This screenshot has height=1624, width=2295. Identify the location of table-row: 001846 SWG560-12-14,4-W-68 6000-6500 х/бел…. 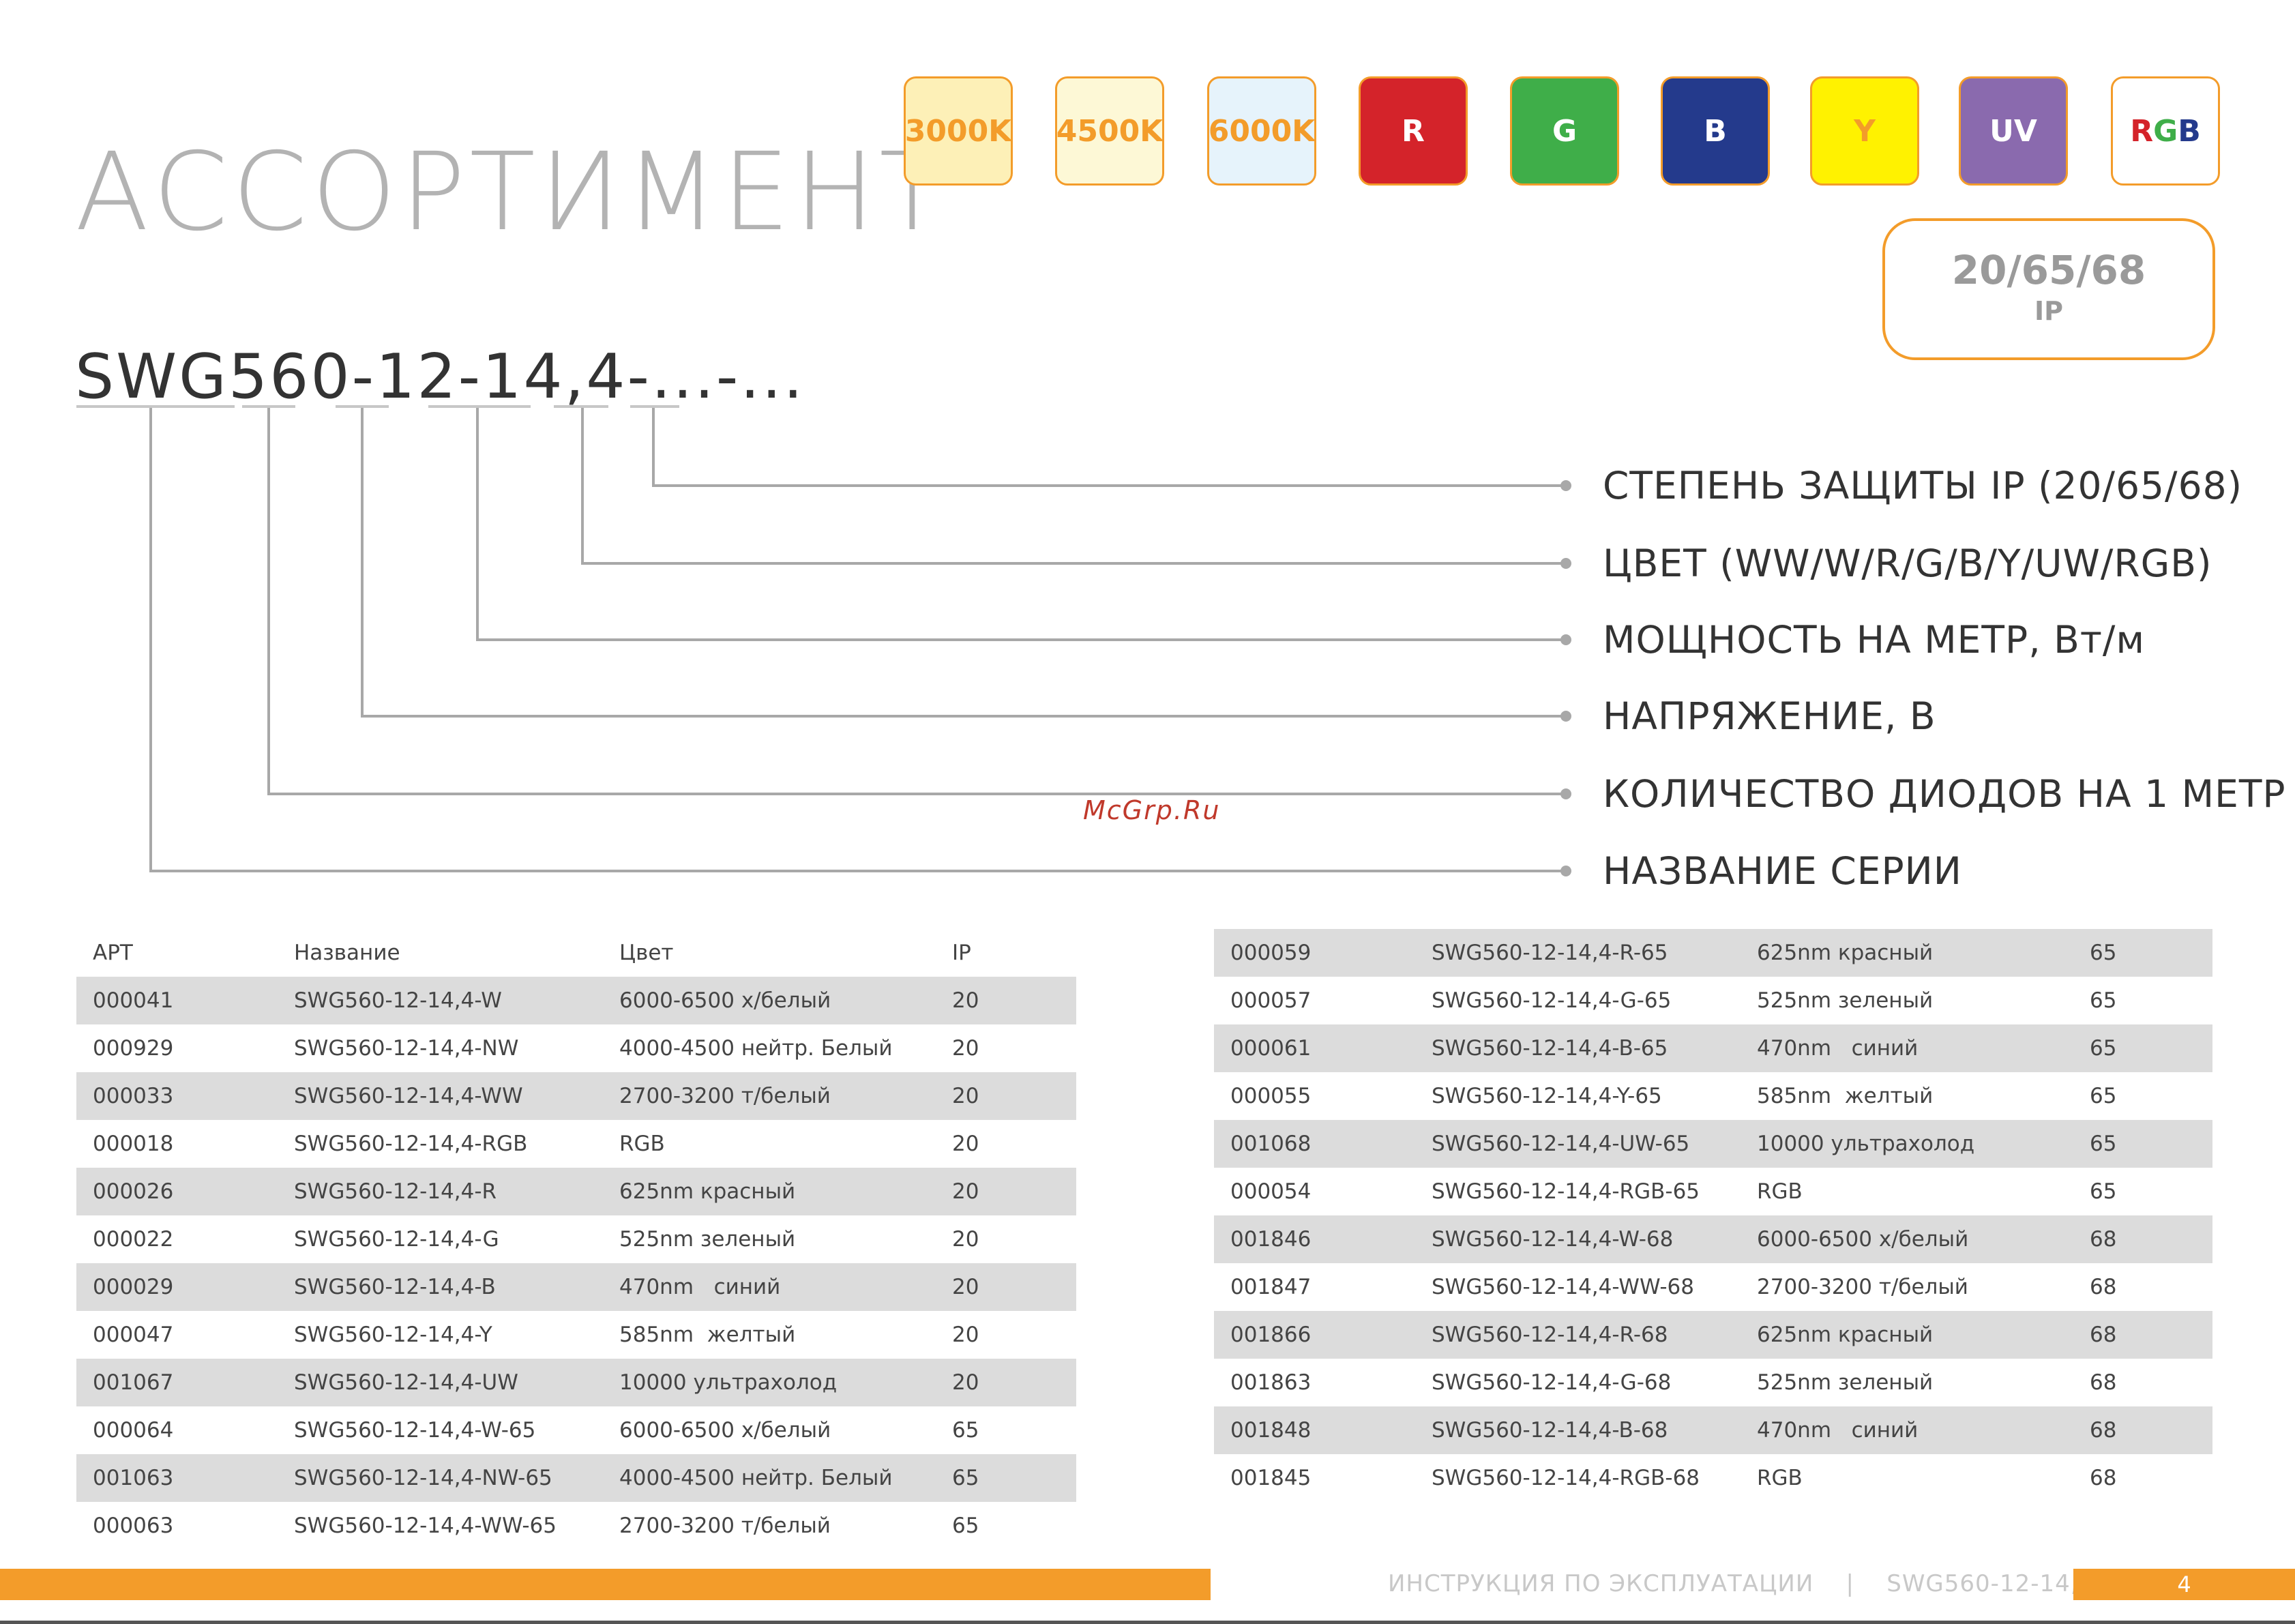
(1713, 1239).